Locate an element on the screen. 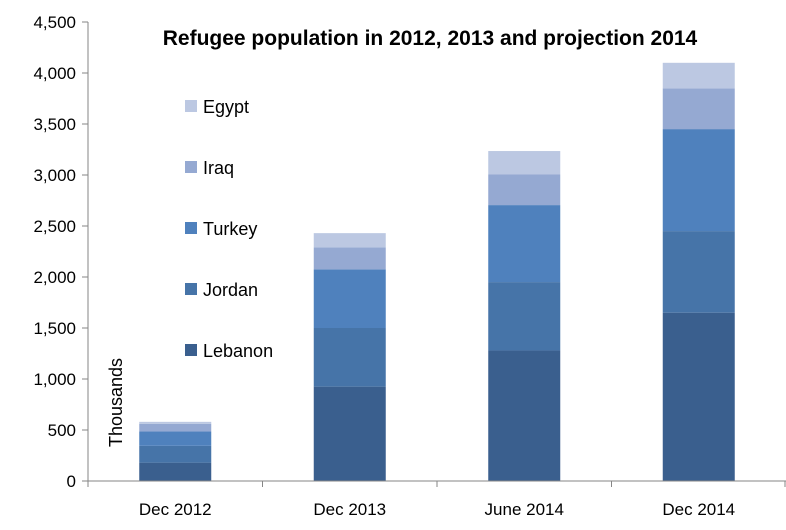 This screenshot has width=786, height=530. x-tick-label: June 2014 is located at coordinates (524, 509).